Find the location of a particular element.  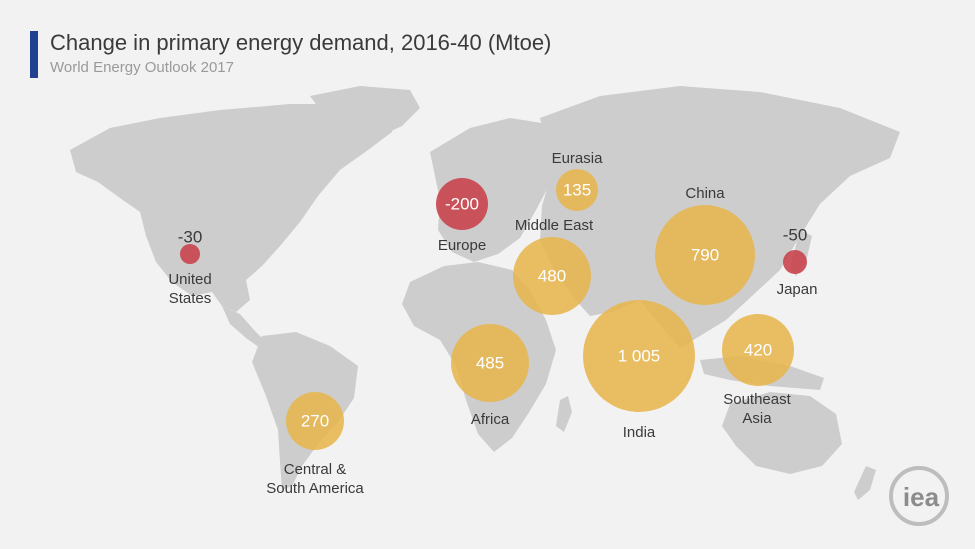

value-label-africa: 485 is located at coordinates (490, 363).